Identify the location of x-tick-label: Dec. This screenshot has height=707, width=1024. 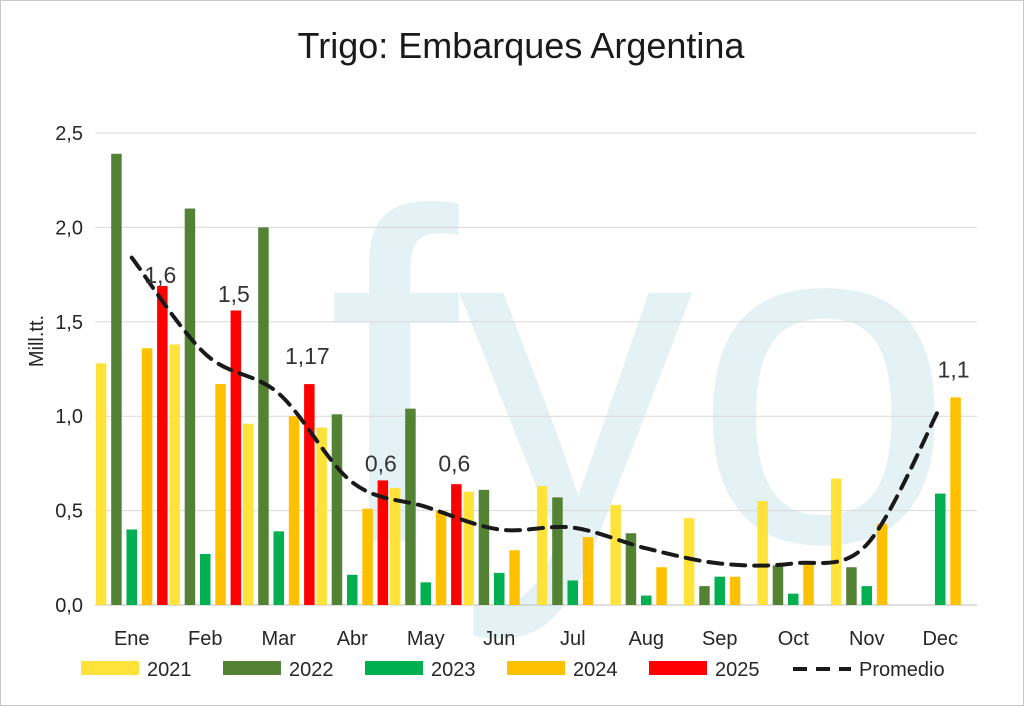
(940, 639).